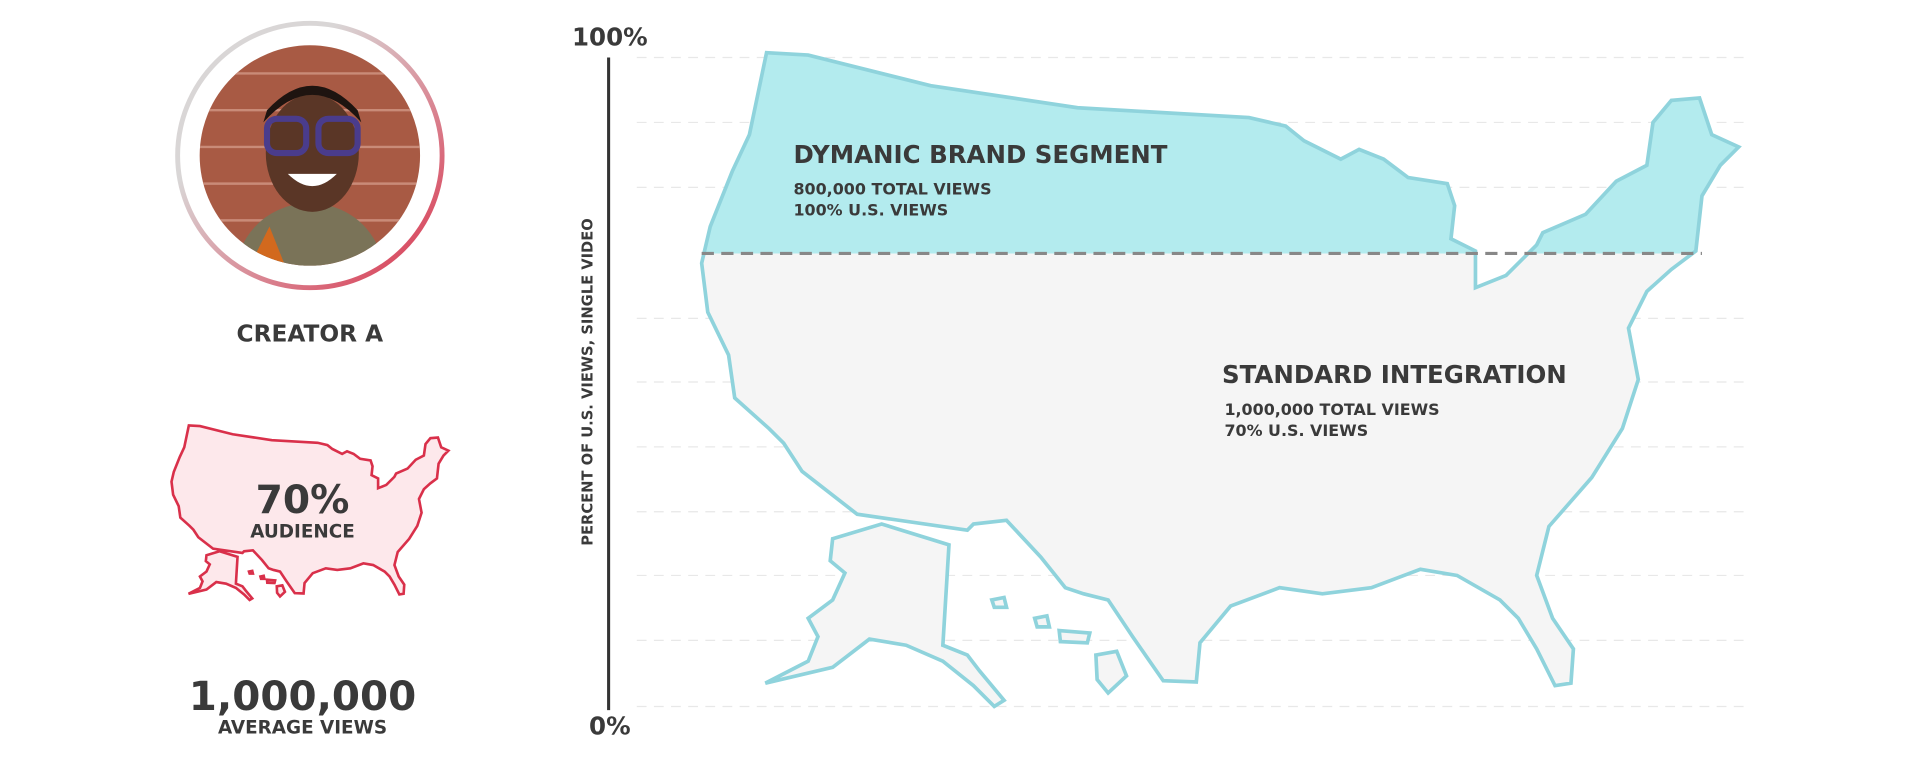  What do you see at coordinates (302, 727) in the screenshot?
I see `views-label: AVERAGE VIEWS` at bounding box center [302, 727].